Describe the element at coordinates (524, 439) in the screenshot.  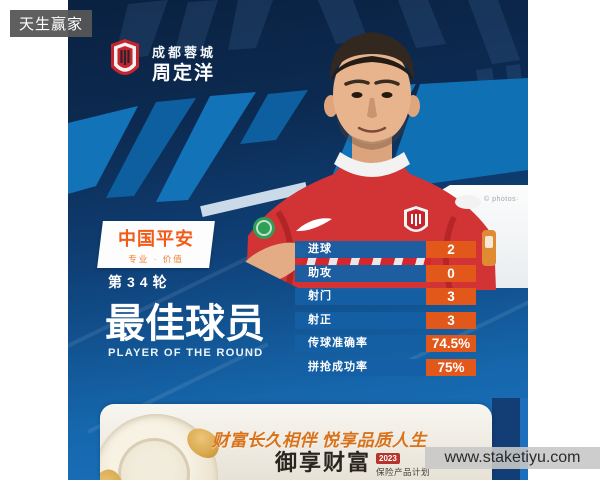
I see `corner-panel` at that location.